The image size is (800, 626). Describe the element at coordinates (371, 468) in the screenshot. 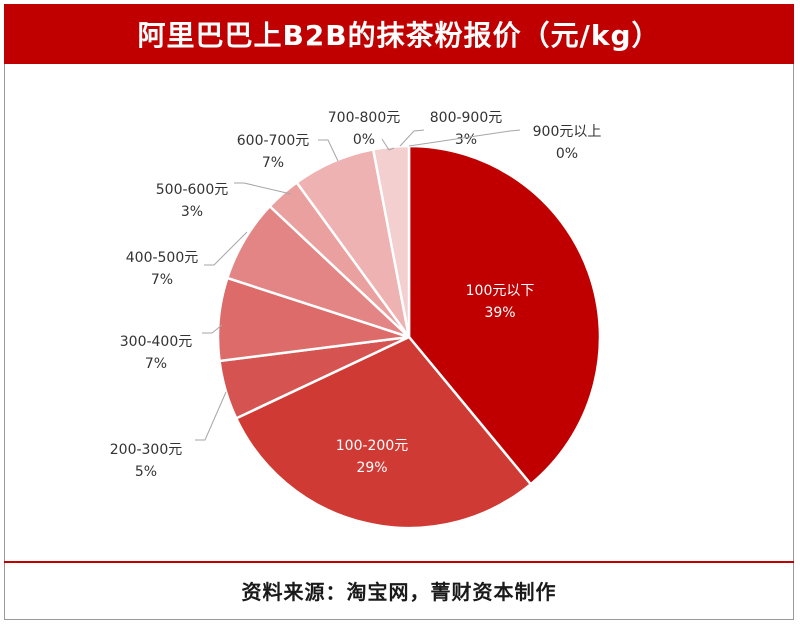

I see `slice-percent: 29%` at that location.